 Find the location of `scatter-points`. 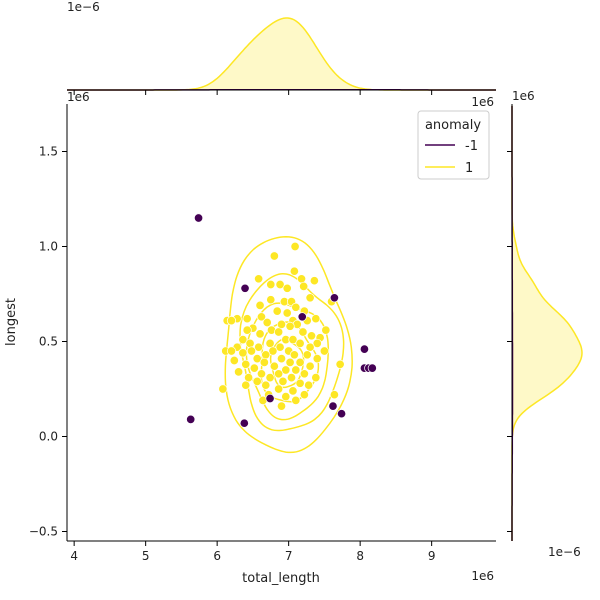

scatter-points is located at coordinates (281, 320).